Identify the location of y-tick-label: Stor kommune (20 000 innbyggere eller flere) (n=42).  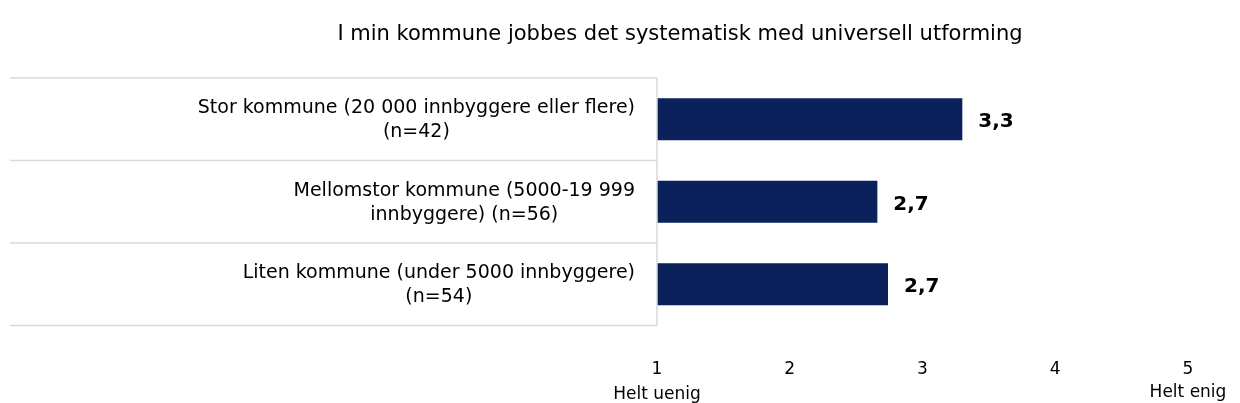
(416, 118).